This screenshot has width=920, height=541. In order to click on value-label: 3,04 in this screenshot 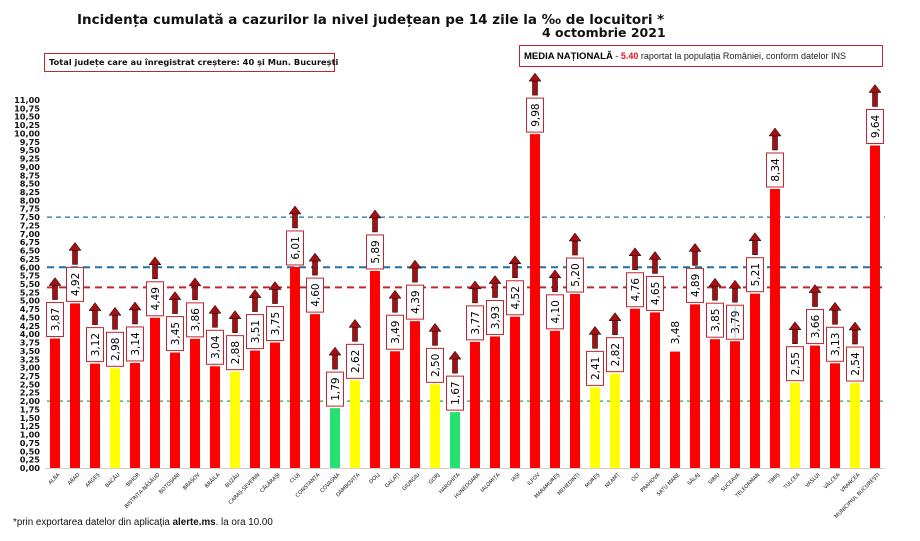, I will do `click(215, 334)`.